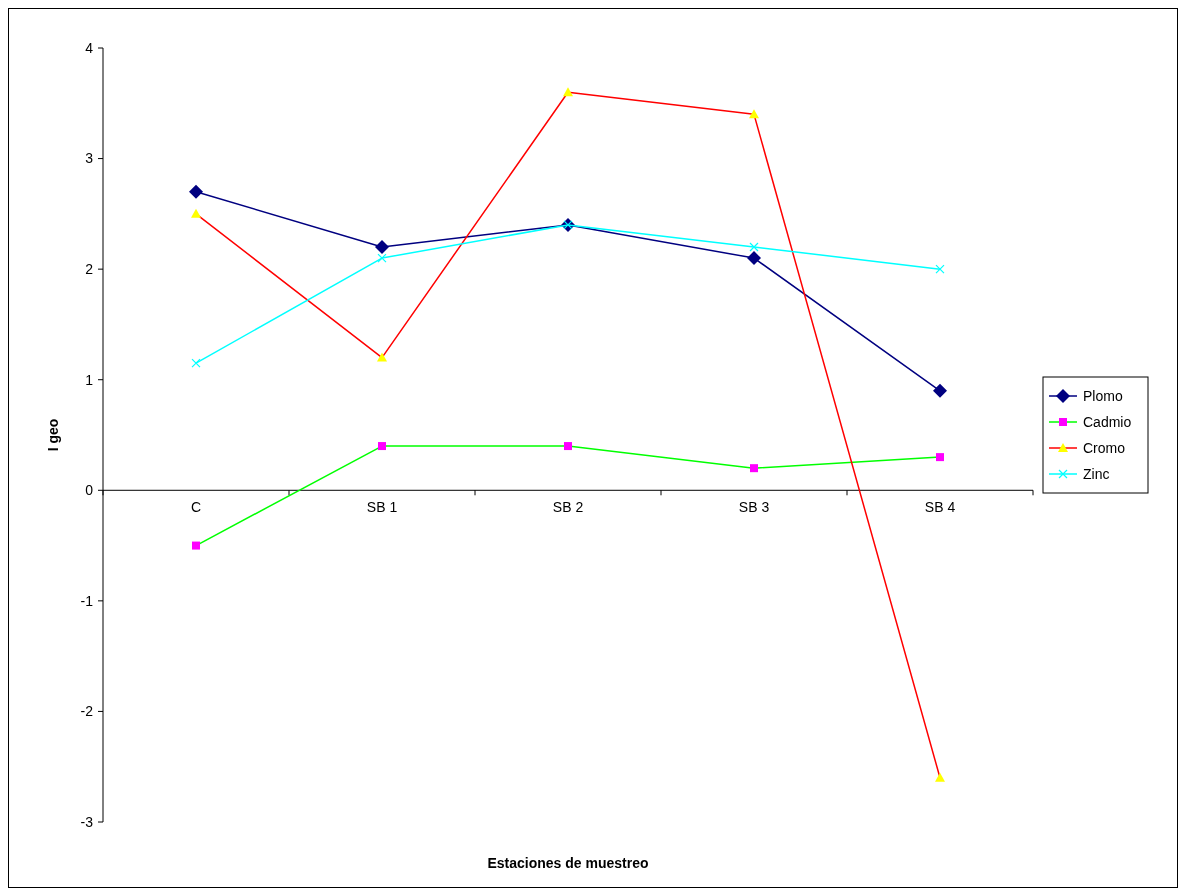 This screenshot has height=896, width=1186. I want to click on legend-label: Zinc, so click(1096, 473).